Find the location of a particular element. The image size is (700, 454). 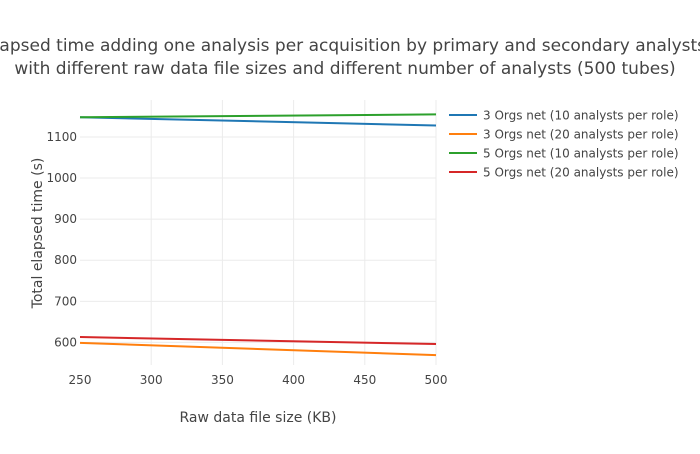

legend-label: 5 Orgs net (10 analysts per role) is located at coordinates (581, 154).